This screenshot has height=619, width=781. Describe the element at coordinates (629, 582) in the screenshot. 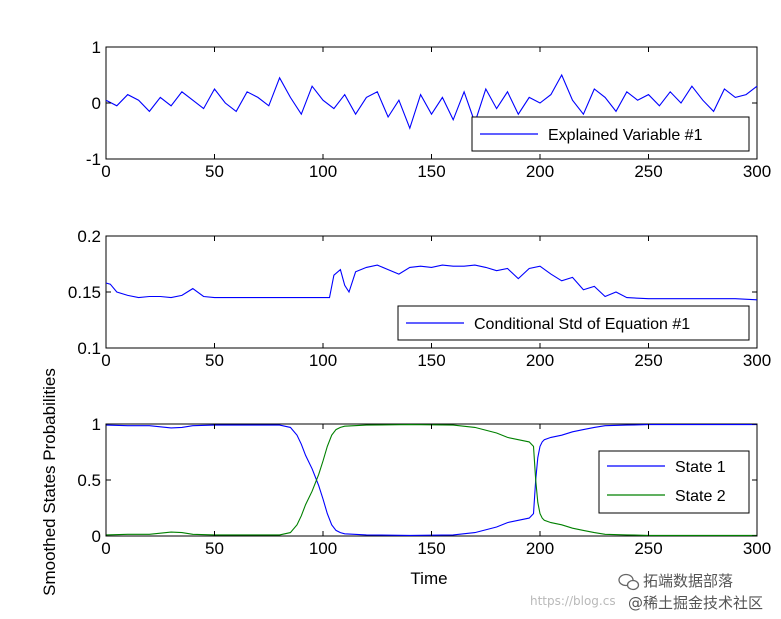

I see `wechat-icon` at that location.